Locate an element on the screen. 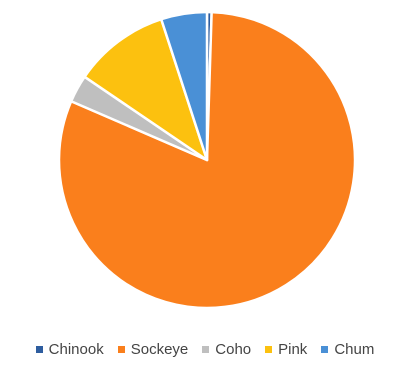  legend-label-sockeye: Sockeye is located at coordinates (159, 349).